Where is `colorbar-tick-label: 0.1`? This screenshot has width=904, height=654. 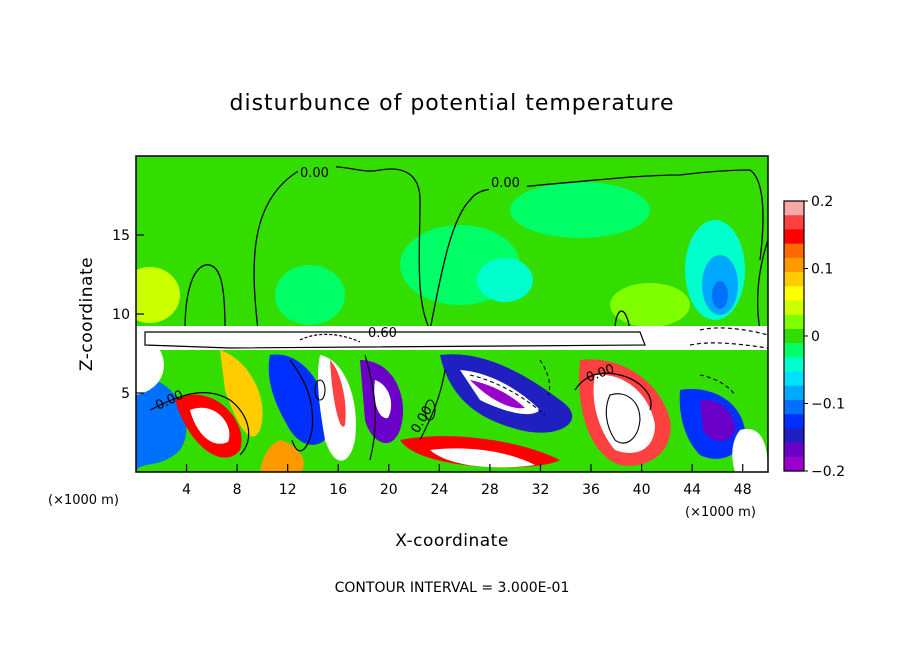
colorbar-tick-label: 0.1 is located at coordinates (822, 270).